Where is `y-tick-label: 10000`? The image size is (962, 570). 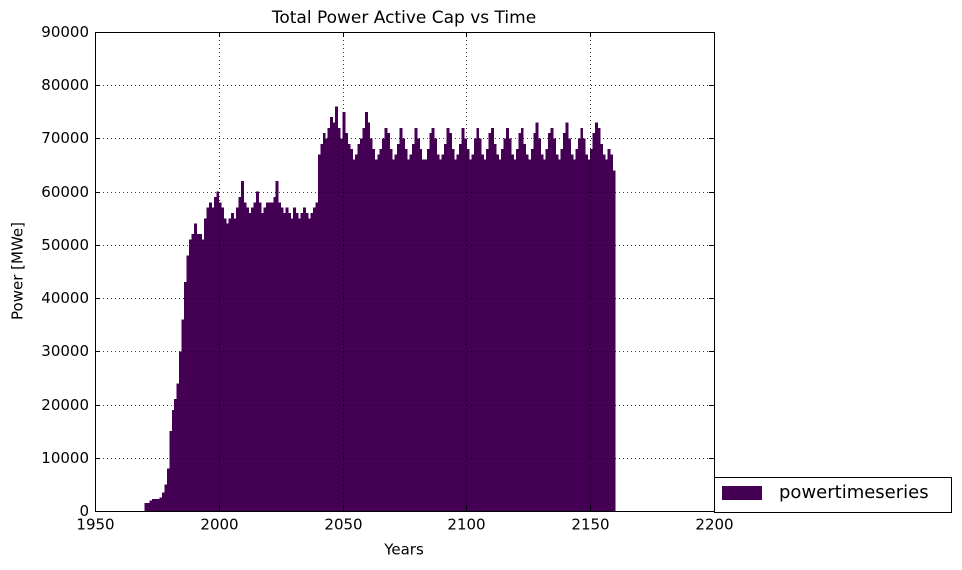
y-tick-label: 10000 is located at coordinates (65, 458).